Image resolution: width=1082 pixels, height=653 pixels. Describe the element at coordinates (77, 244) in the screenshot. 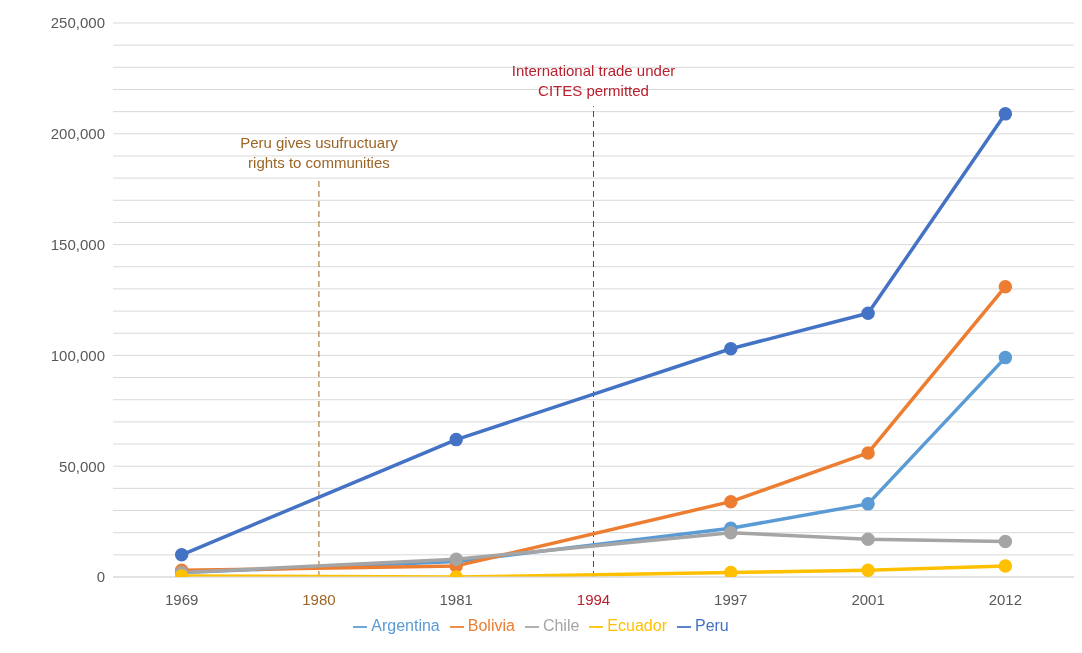

I see `y-tick-label: 150,000` at that location.